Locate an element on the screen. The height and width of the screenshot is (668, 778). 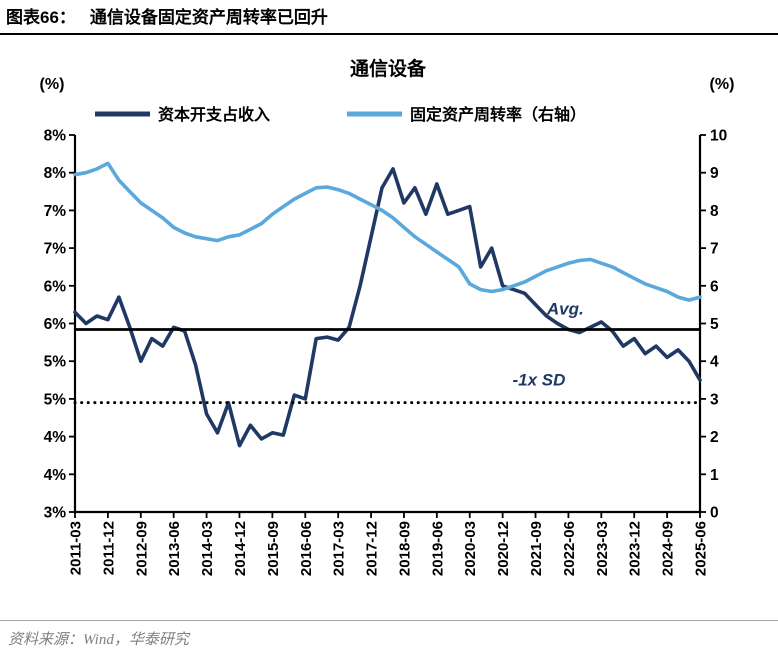
average-label: Avg. is located at coordinates (565, 309).